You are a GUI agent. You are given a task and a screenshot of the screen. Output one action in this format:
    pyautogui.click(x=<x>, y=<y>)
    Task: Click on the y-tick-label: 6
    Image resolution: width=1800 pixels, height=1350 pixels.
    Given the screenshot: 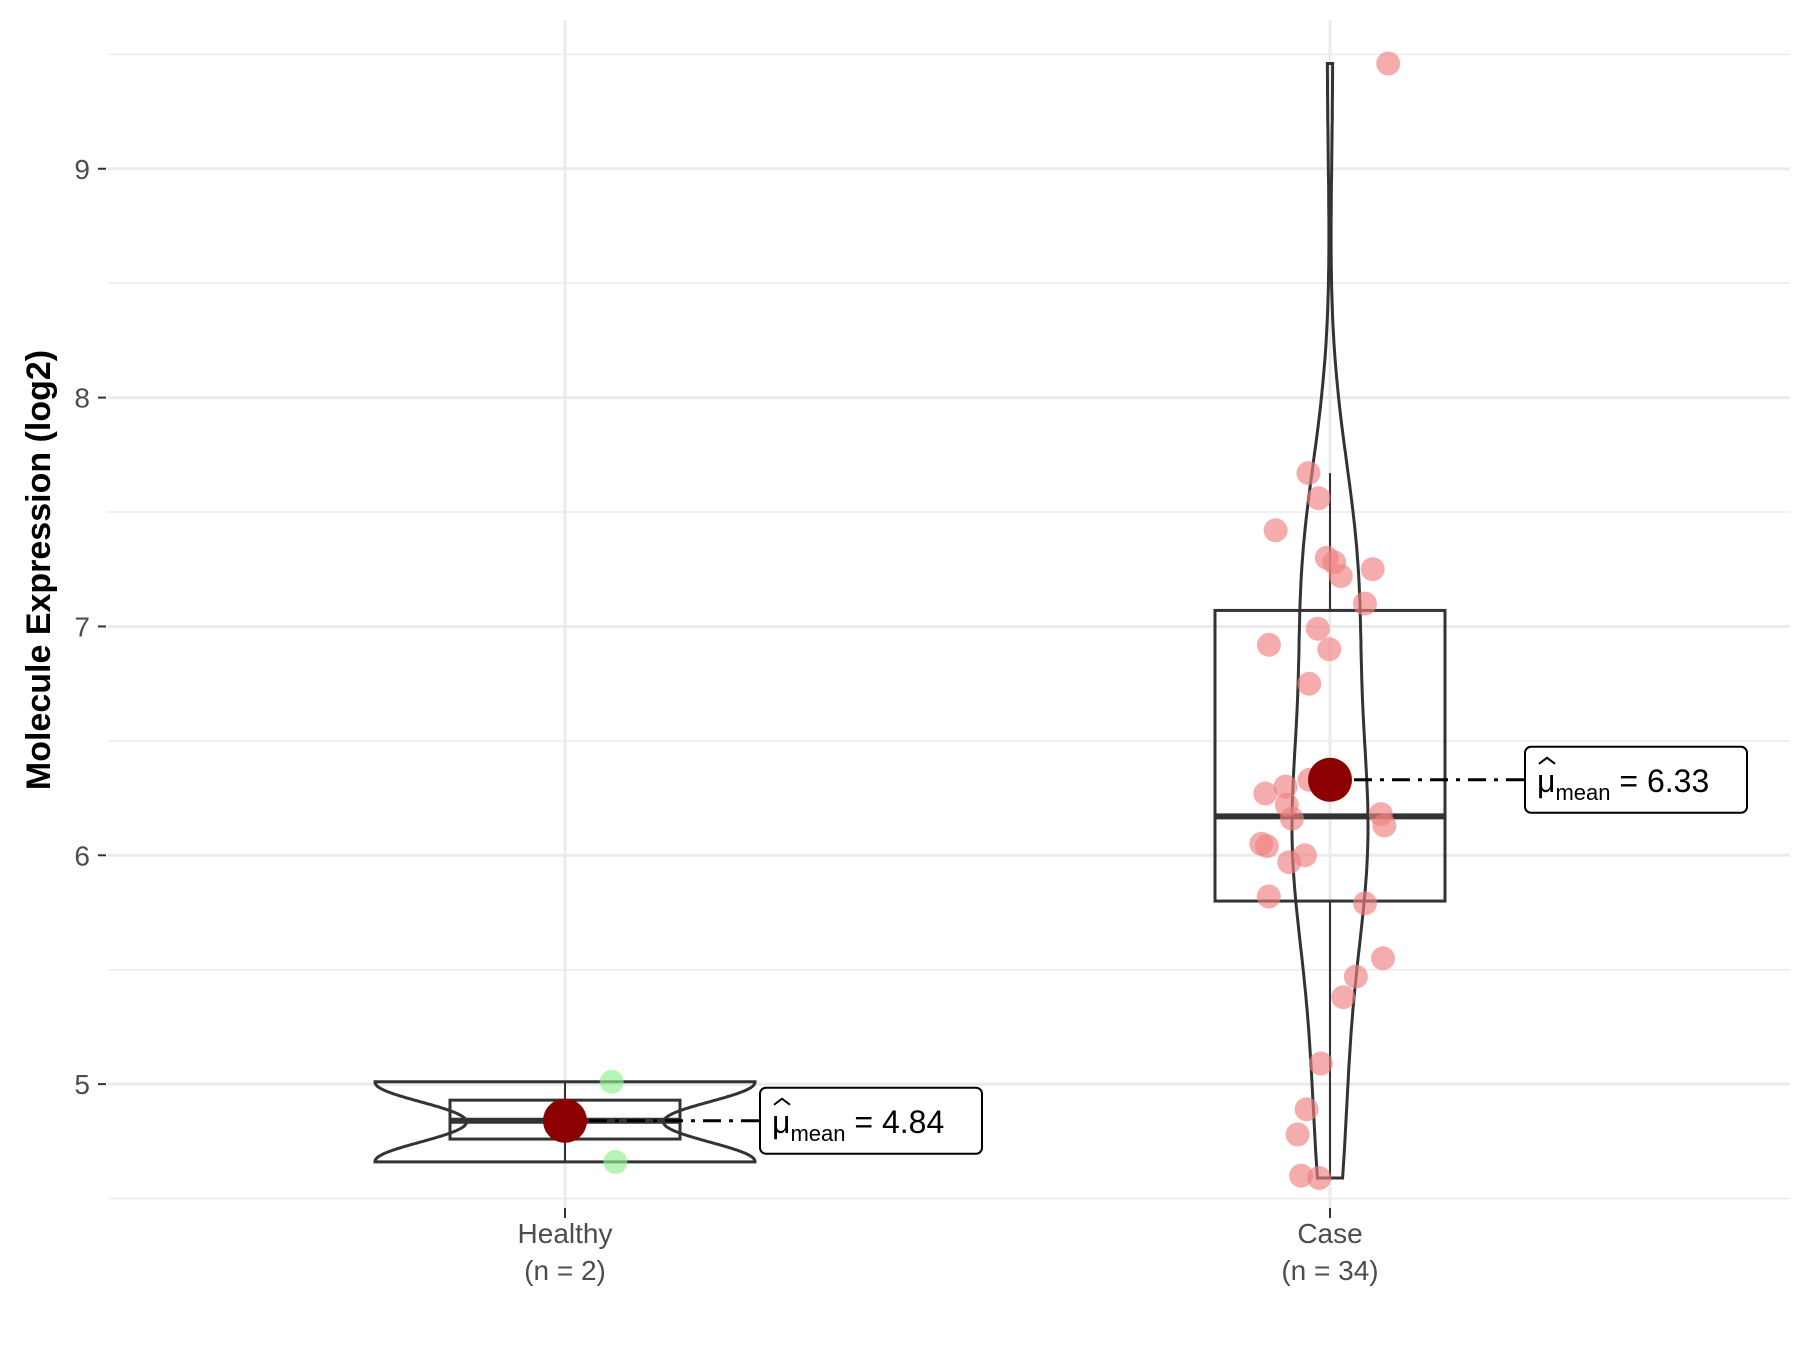 What is the action you would take?
    pyautogui.click(x=82, y=855)
    